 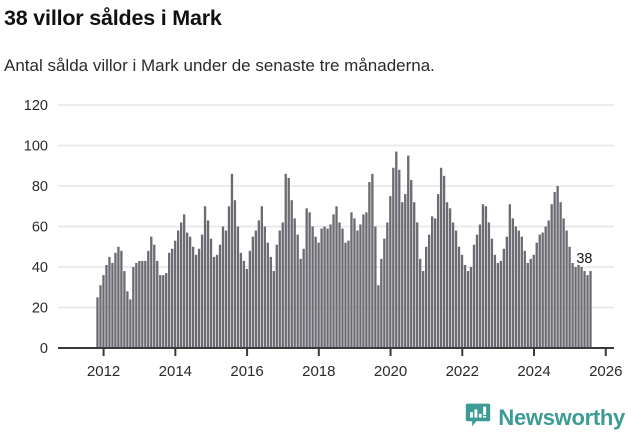 What do you see at coordinates (103, 371) in the screenshot?
I see `x-axis-tick-label: 2012` at bounding box center [103, 371].